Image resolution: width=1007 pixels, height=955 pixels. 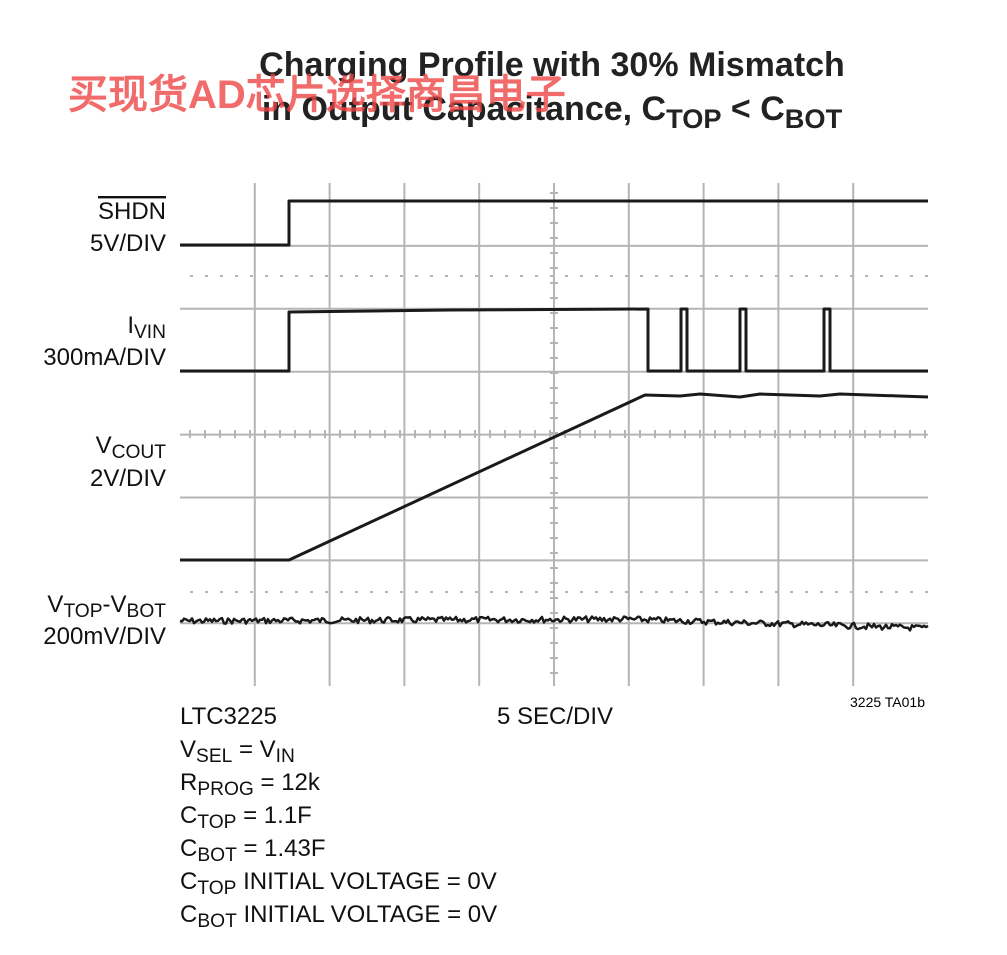 What do you see at coordinates (287, 782) in the screenshot?
I see `text-part: = 12k` at bounding box center [287, 782].